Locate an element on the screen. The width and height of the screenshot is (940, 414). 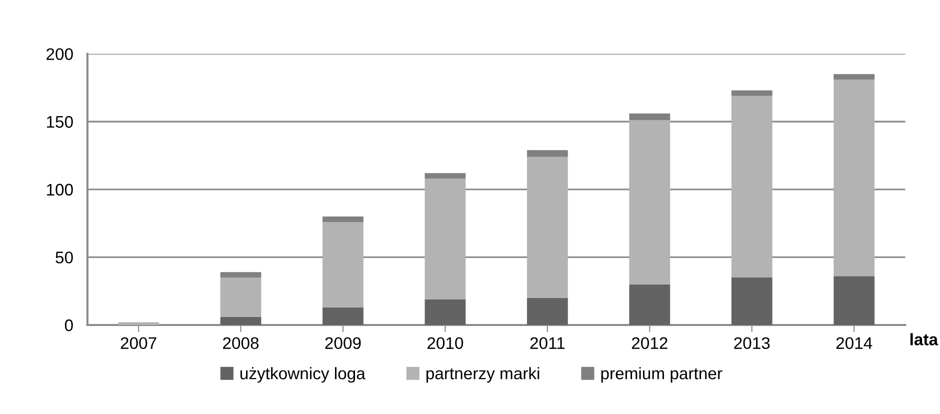
x-axis-title: lata is located at coordinates (924, 339).